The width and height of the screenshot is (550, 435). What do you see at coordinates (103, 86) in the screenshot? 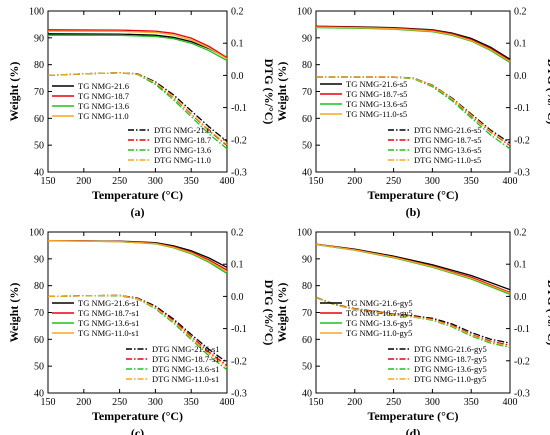
I see `legend-tg-label: TG NMG-21.6` at bounding box center [103, 86].